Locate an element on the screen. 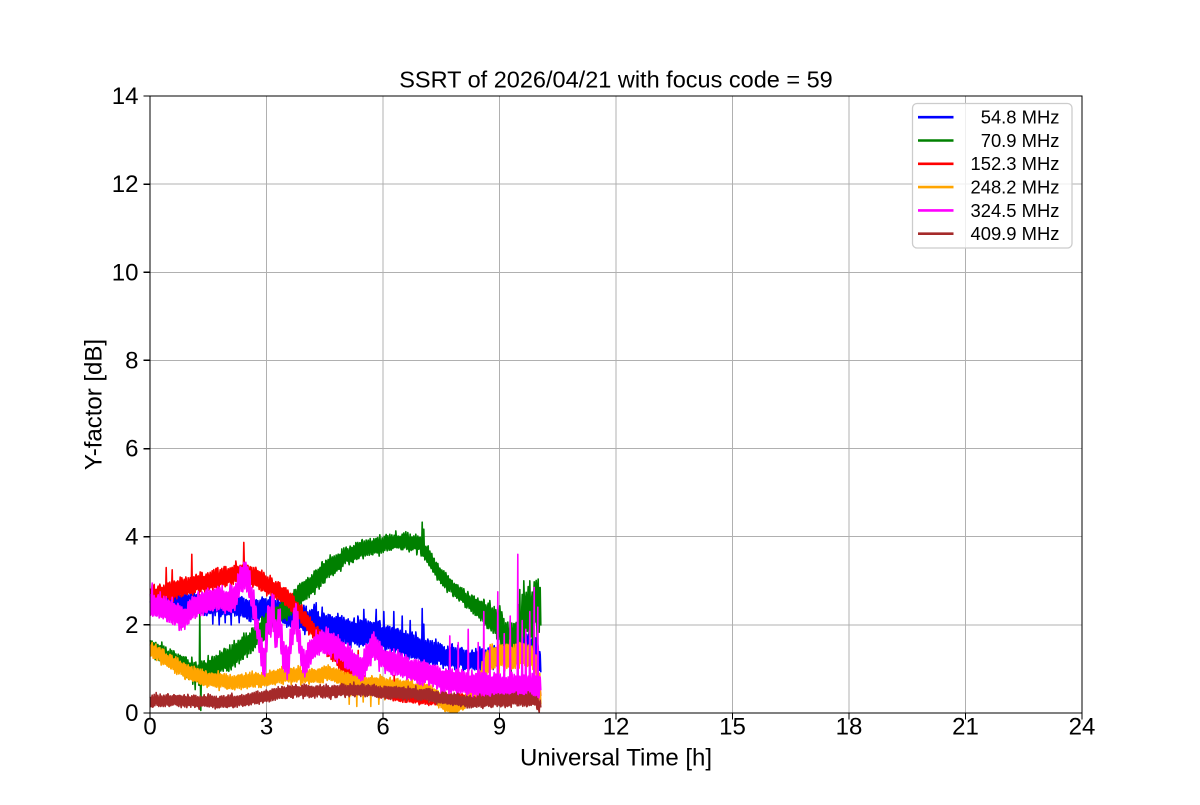 The height and width of the screenshot is (805, 1200). svg-text: 4 is located at coordinates (131, 537).